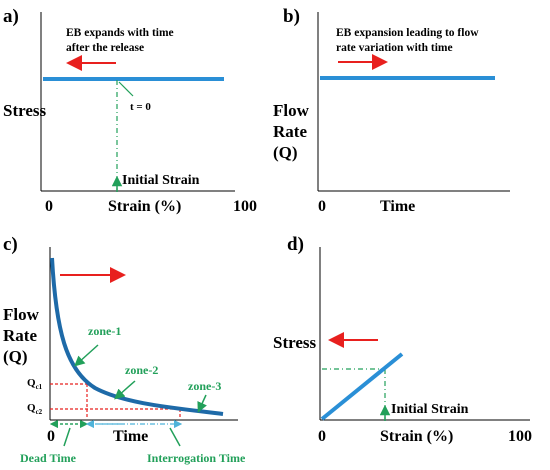  What do you see at coordinates (245, 206) in the screenshot?
I see `panel-a-x100: 100` at bounding box center [245, 206].